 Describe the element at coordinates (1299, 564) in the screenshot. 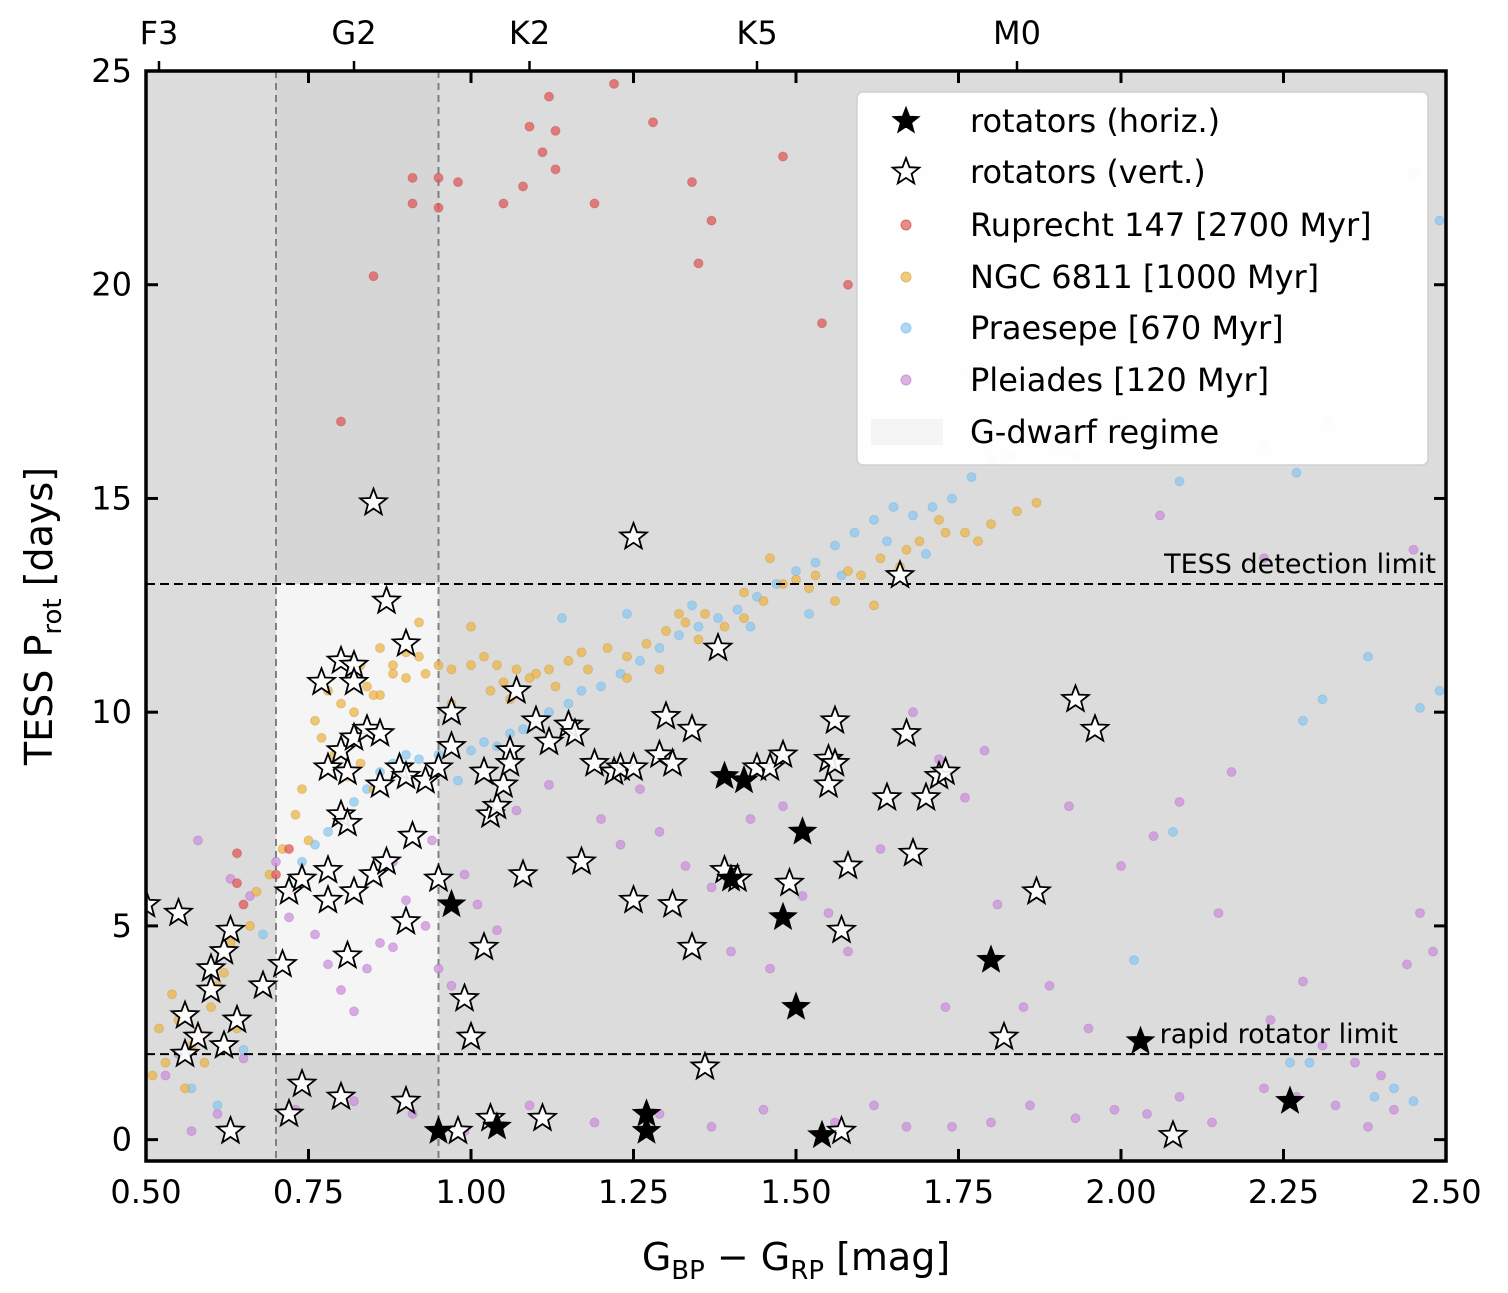

I see `detection-limit-label: TESS detection limit` at that location.